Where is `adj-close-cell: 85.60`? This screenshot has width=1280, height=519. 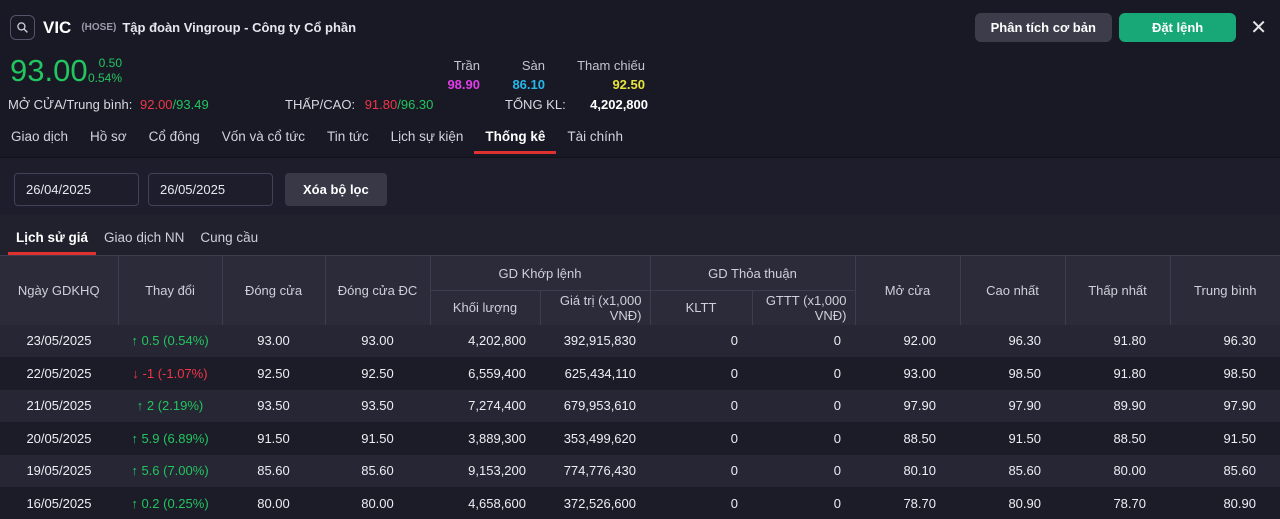 adj-close-cell: 85.60 is located at coordinates (377, 470).